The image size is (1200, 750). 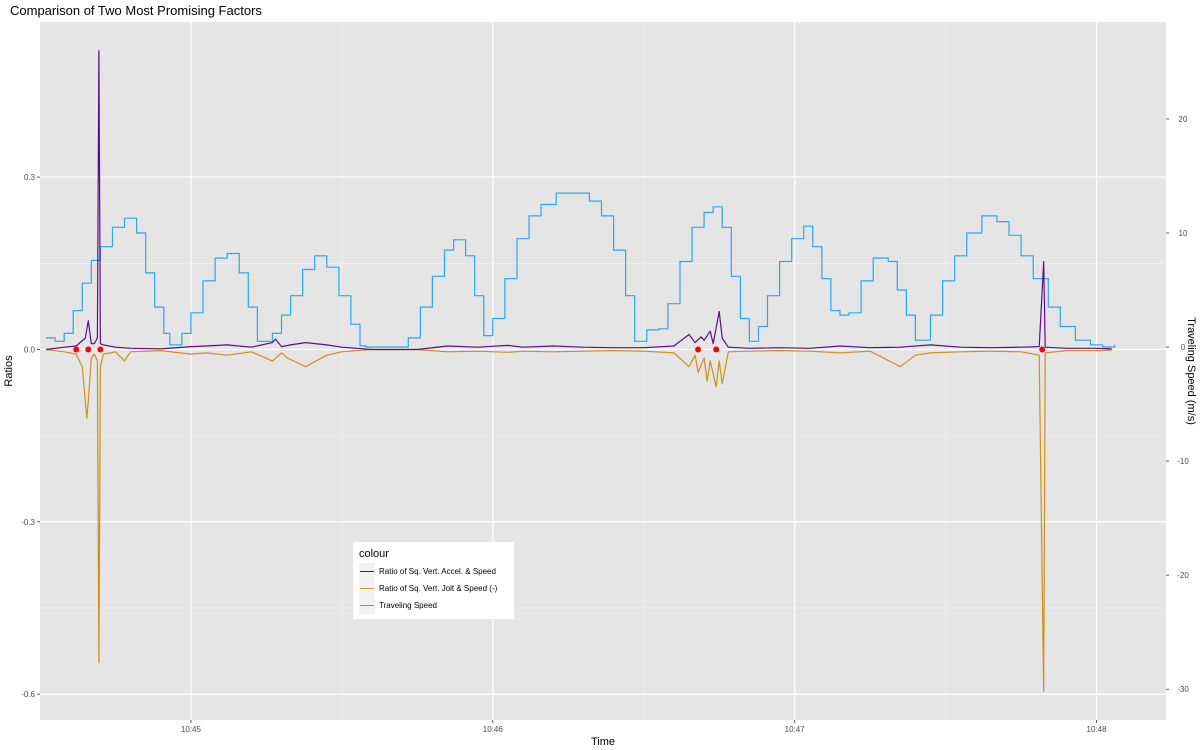 What do you see at coordinates (493, 729) in the screenshot?
I see `x-tick-label: 10:46` at bounding box center [493, 729].